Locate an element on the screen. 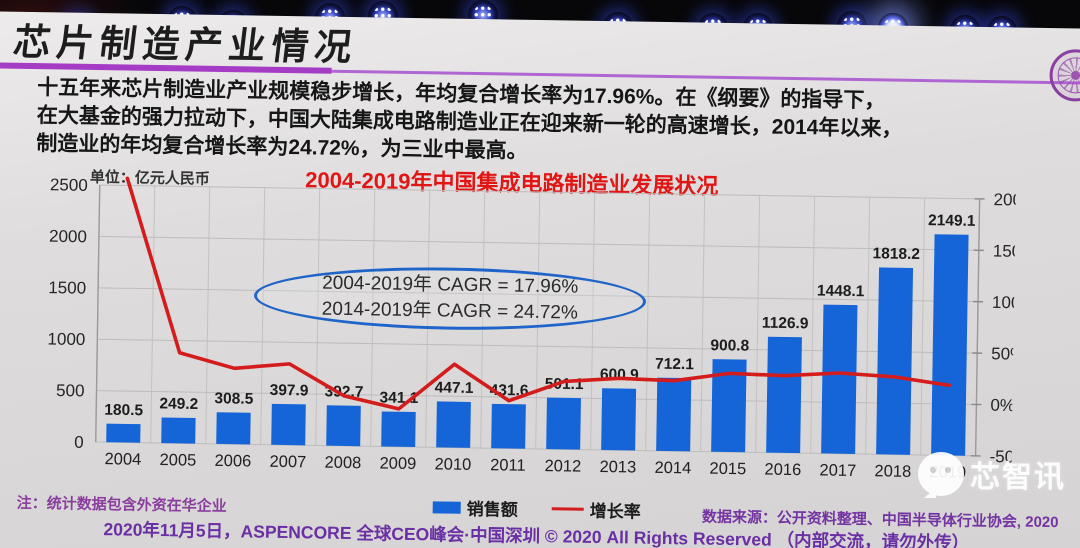 The height and width of the screenshot is (548, 1080). university-seal-inner is located at coordinates (1068, 75).